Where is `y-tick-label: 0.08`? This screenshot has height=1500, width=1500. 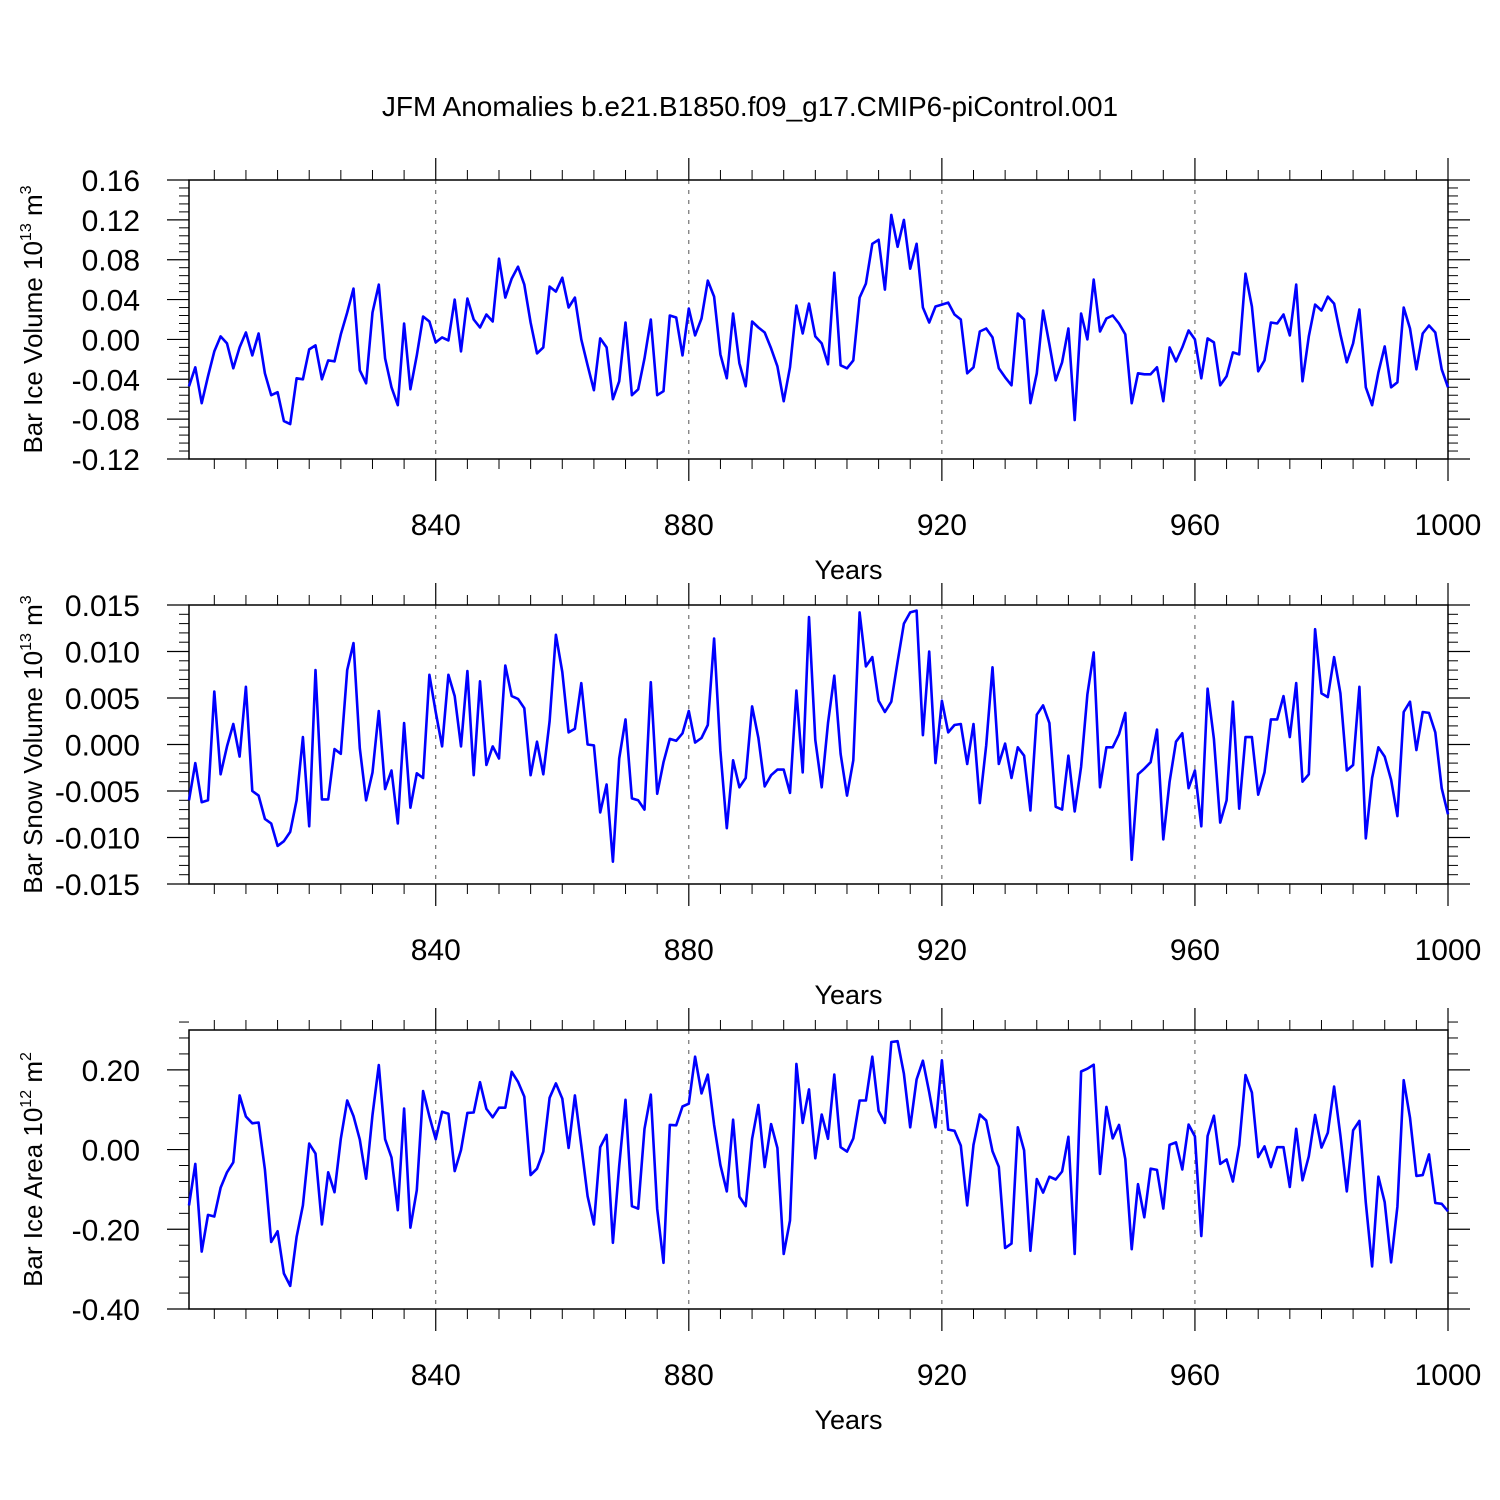
y-tick-label: 0.08 is located at coordinates (111, 261).